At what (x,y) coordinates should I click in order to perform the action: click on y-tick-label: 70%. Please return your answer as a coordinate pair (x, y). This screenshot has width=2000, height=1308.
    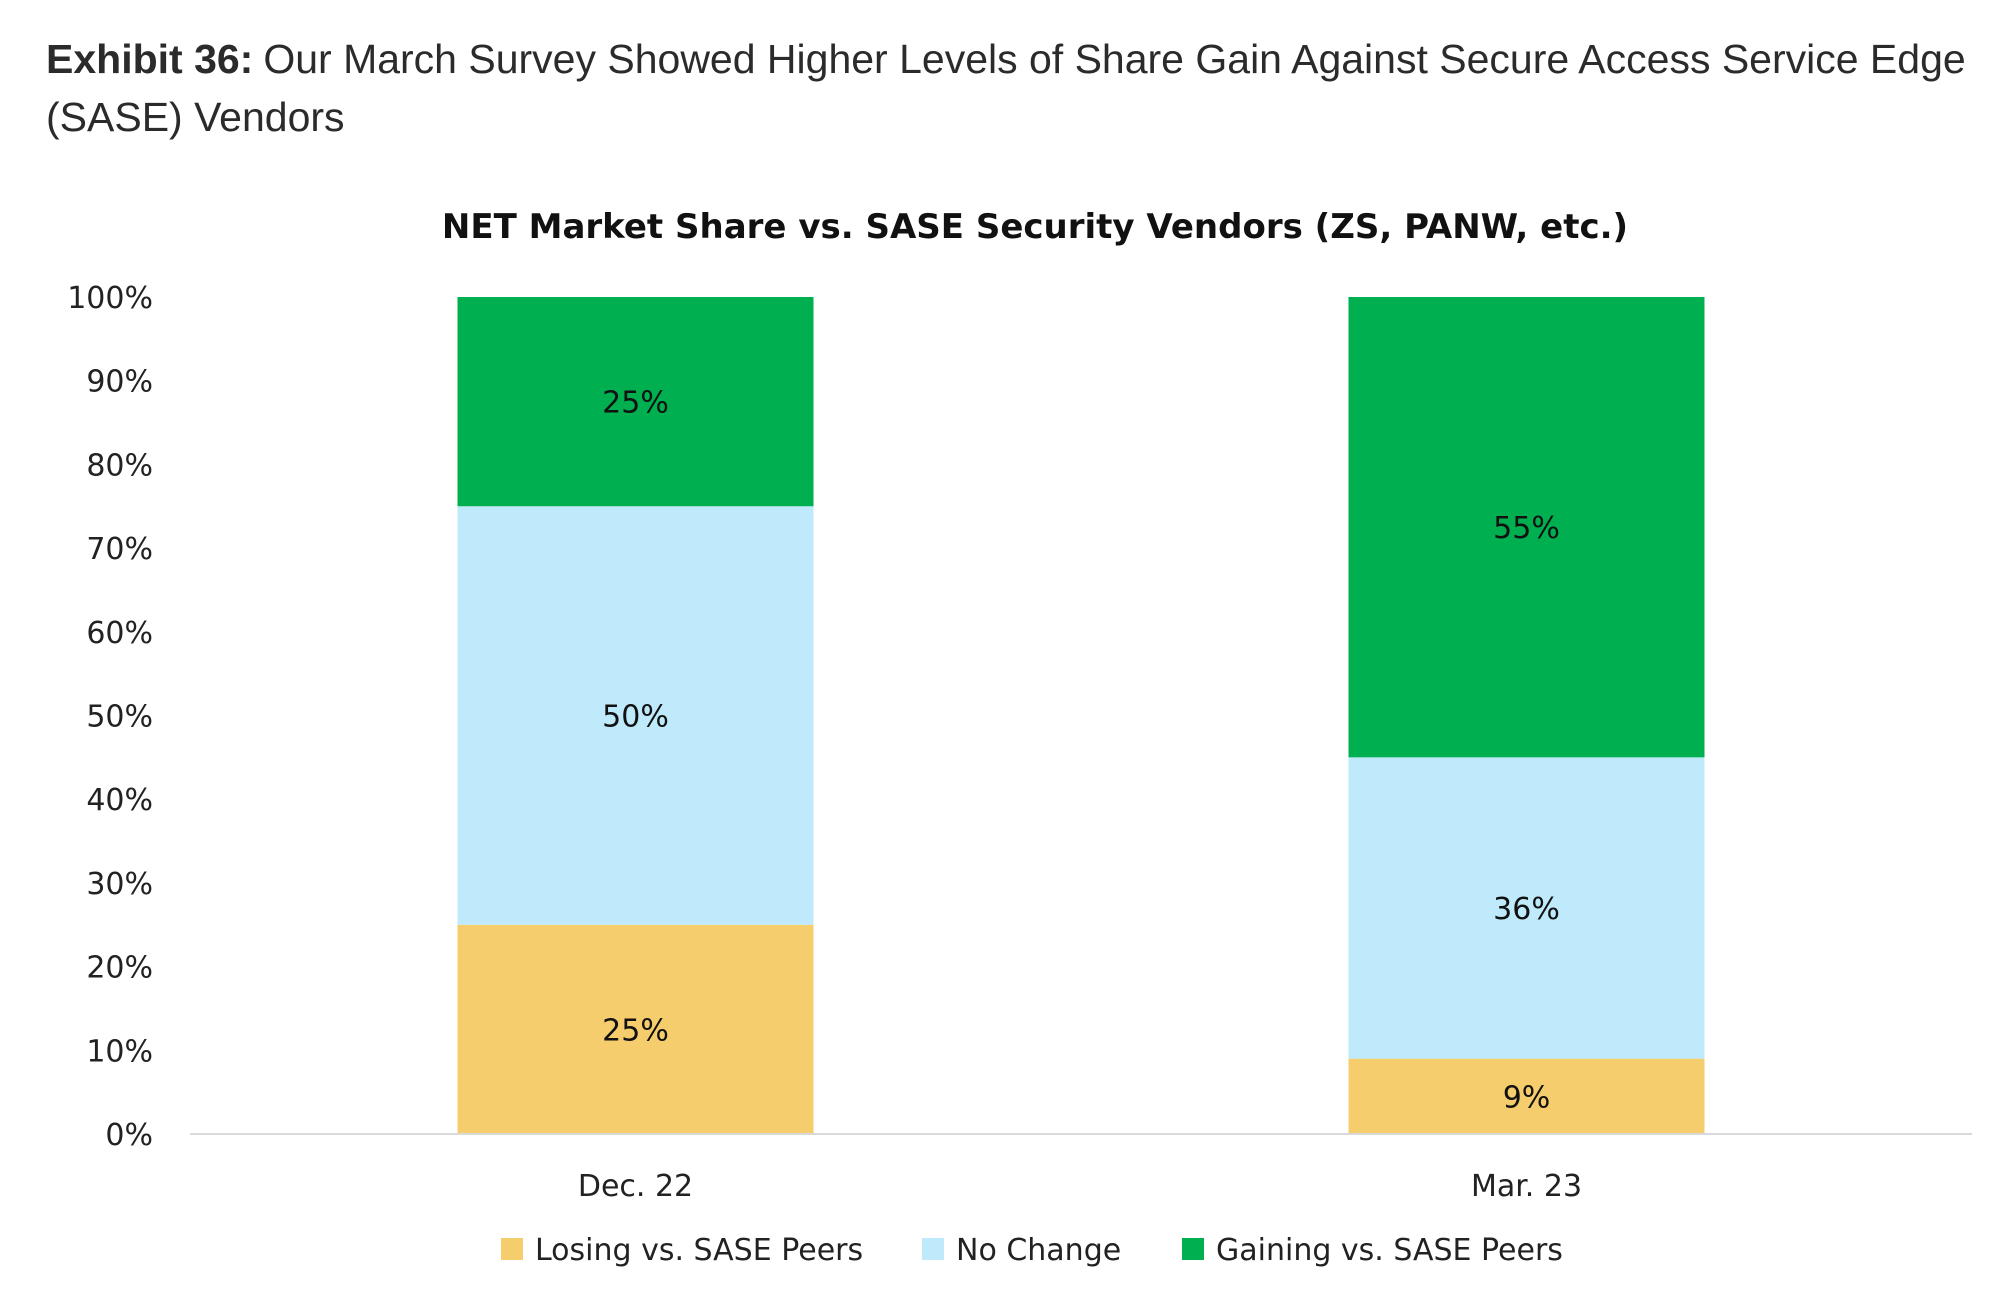
    Looking at the image, I should click on (119, 549).